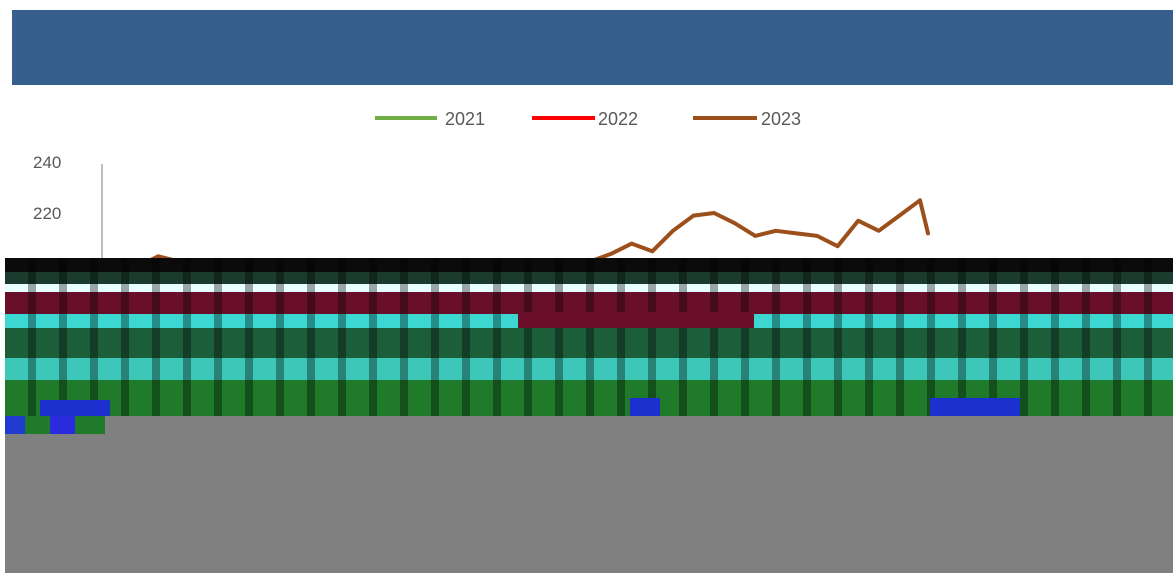 The height and width of the screenshot is (573, 1173). I want to click on y-tick-label: 220, so click(47, 213).